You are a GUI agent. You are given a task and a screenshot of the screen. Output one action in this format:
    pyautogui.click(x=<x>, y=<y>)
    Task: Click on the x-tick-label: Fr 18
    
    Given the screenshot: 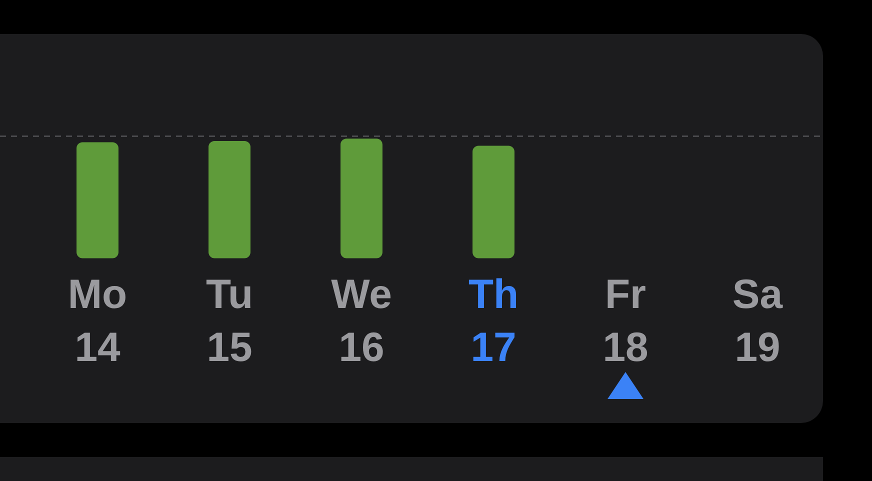 What is the action you would take?
    pyautogui.click(x=625, y=320)
    